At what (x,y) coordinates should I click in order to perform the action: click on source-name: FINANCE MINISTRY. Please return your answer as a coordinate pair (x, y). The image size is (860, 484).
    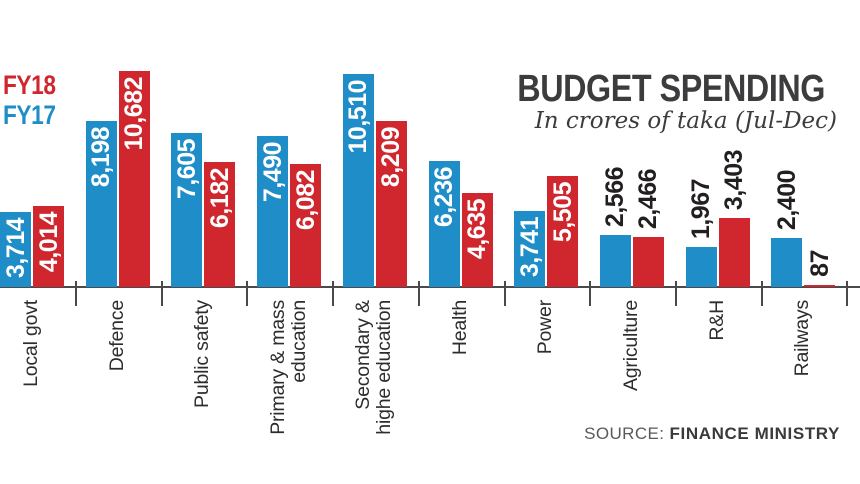
    Looking at the image, I should click on (754, 433).